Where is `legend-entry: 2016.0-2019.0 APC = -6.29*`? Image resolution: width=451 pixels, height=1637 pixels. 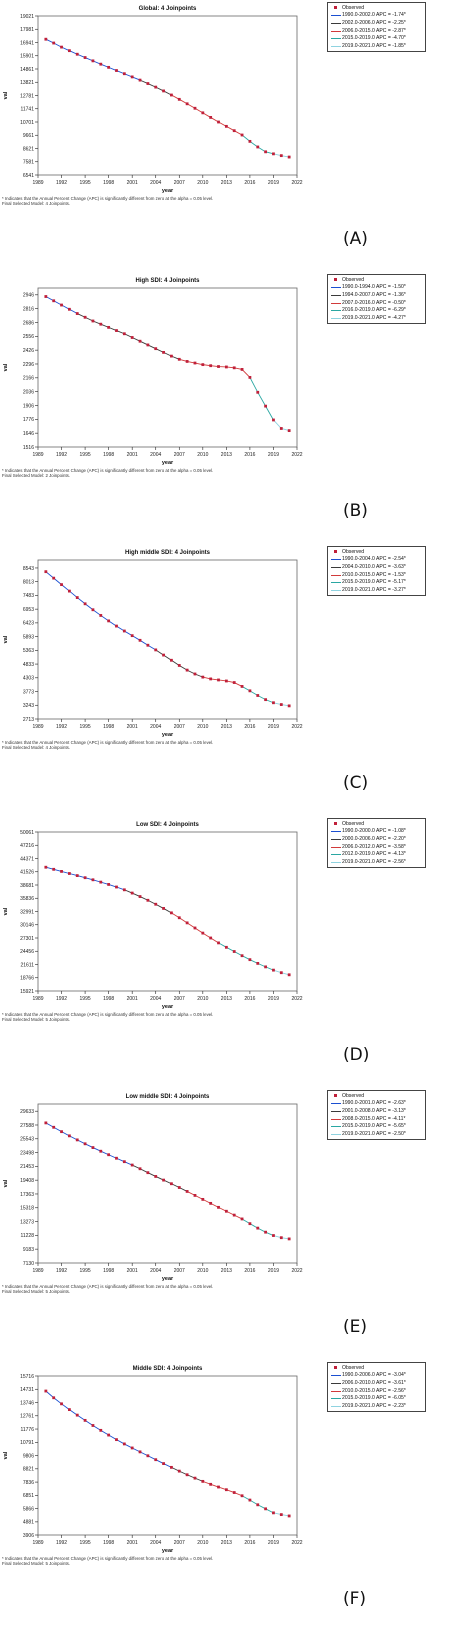 legend-entry: 2016.0-2019.0 APC = -6.29* is located at coordinates (376, 310).